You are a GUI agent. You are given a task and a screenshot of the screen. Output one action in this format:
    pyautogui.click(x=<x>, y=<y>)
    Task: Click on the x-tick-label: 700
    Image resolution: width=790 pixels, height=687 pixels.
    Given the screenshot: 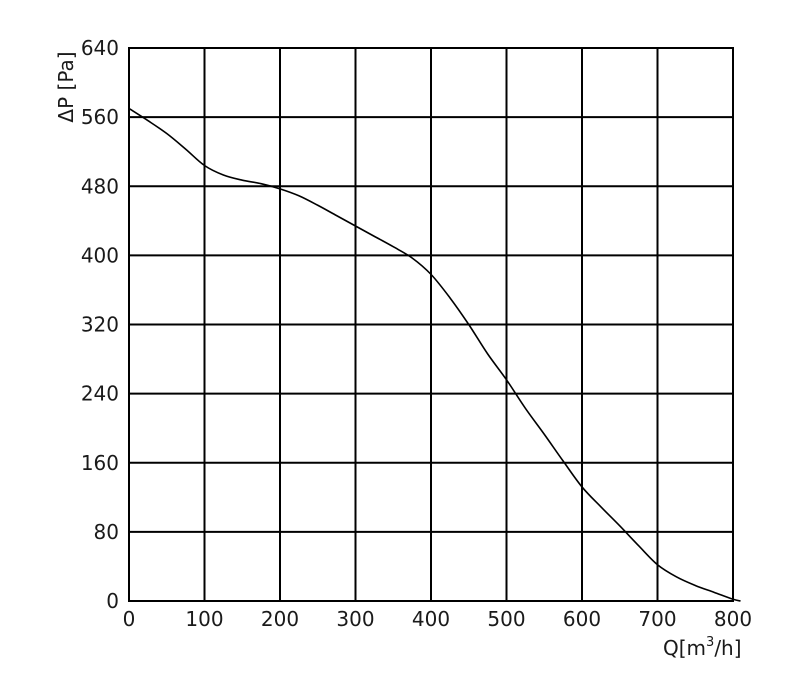 What is the action you would take?
    pyautogui.click(x=657, y=619)
    